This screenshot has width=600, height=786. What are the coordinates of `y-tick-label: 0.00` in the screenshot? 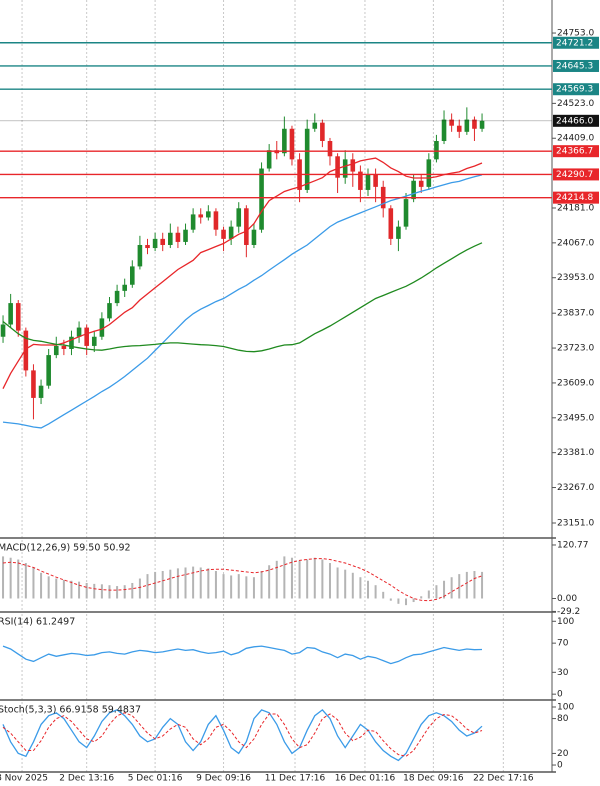 It's located at (567, 599).